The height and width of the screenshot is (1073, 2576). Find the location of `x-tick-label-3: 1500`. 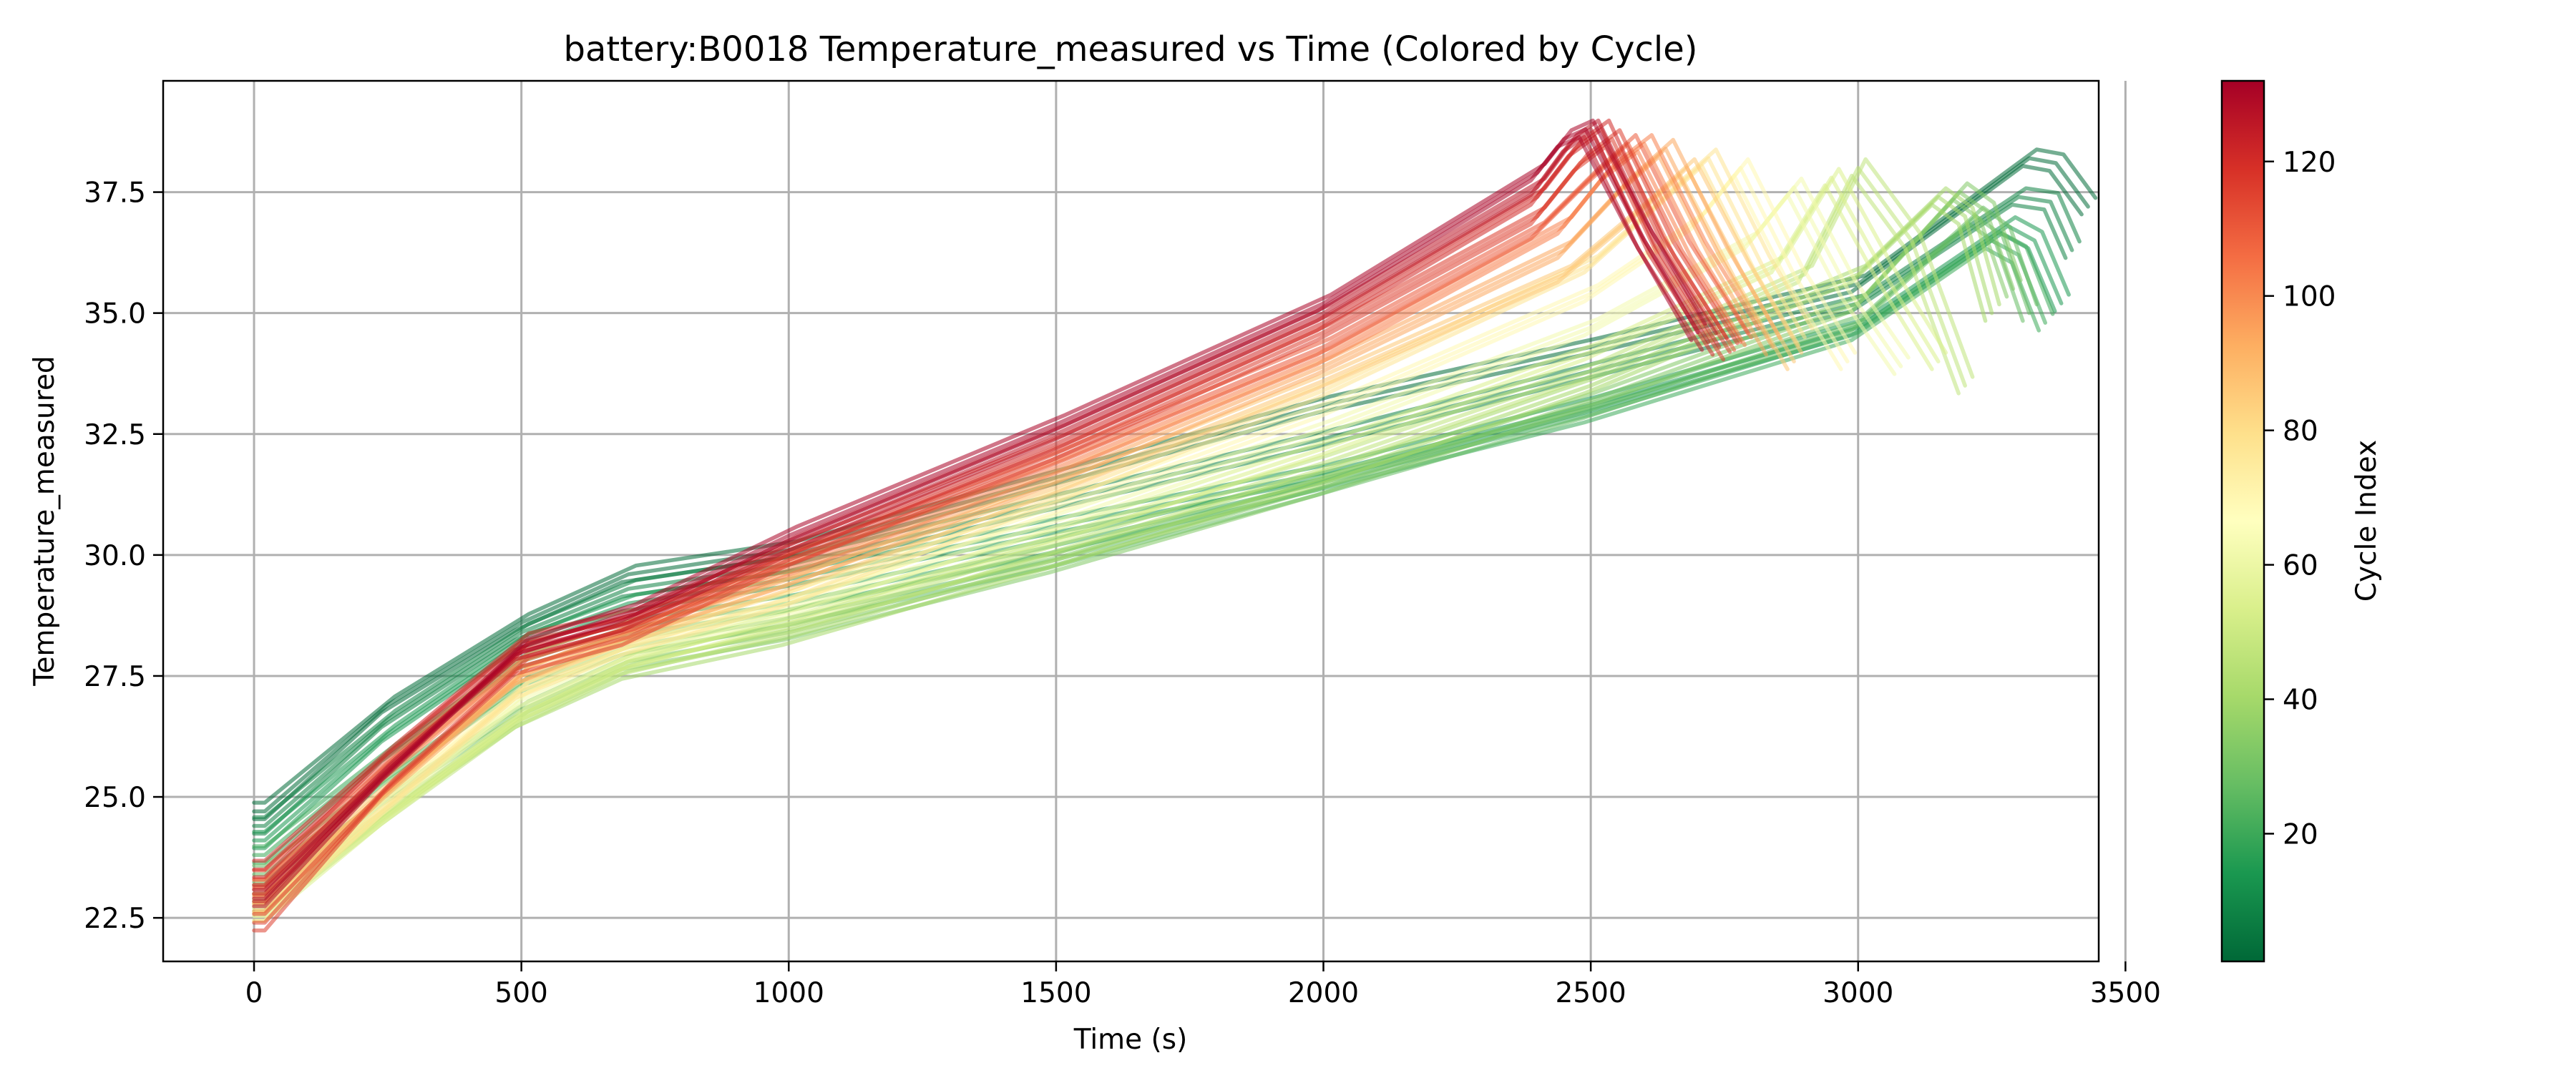

x-tick-label-3: 1500 is located at coordinates (1055, 993).